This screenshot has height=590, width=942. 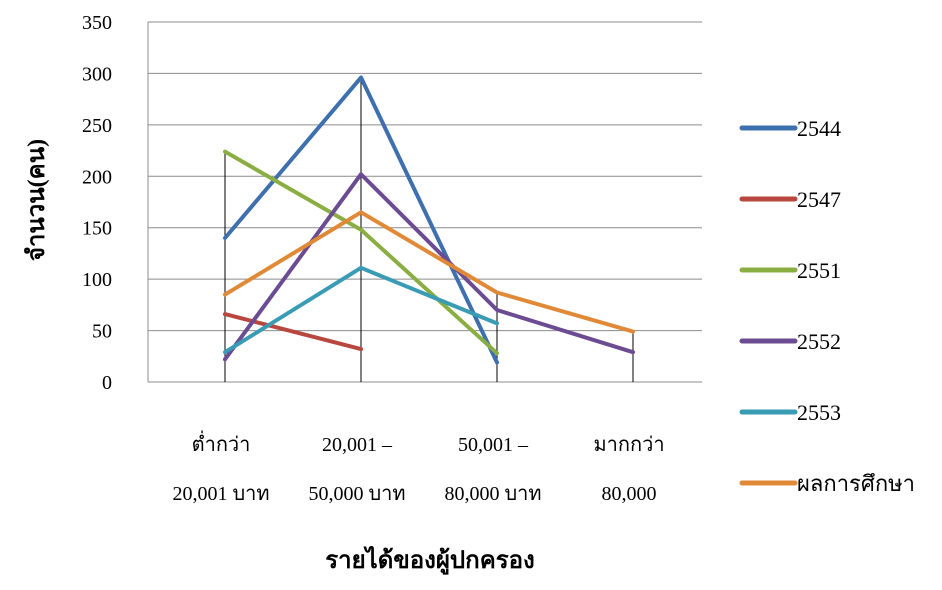 What do you see at coordinates (356, 494) in the screenshot?
I see `x-category-label-line2: 50,000 บาท` at bounding box center [356, 494].